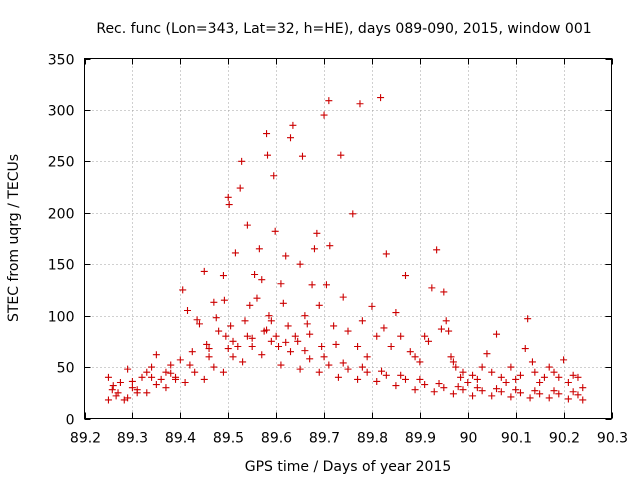  I want to click on x-tick-label: 90.1, so click(516, 439).